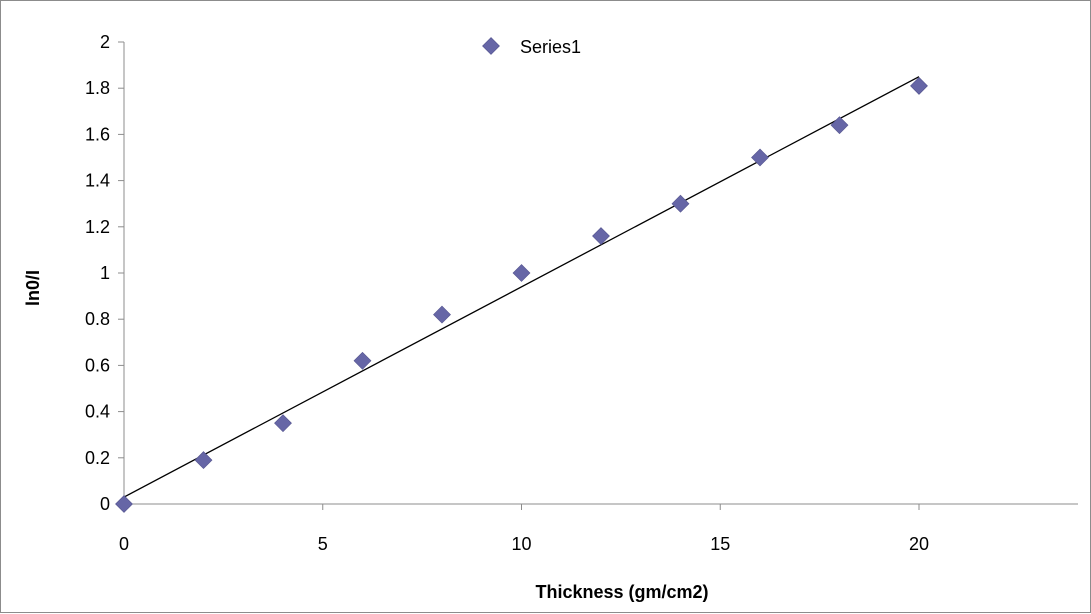  Describe the element at coordinates (105, 504) in the screenshot. I see `y-tick-label: 0` at that location.